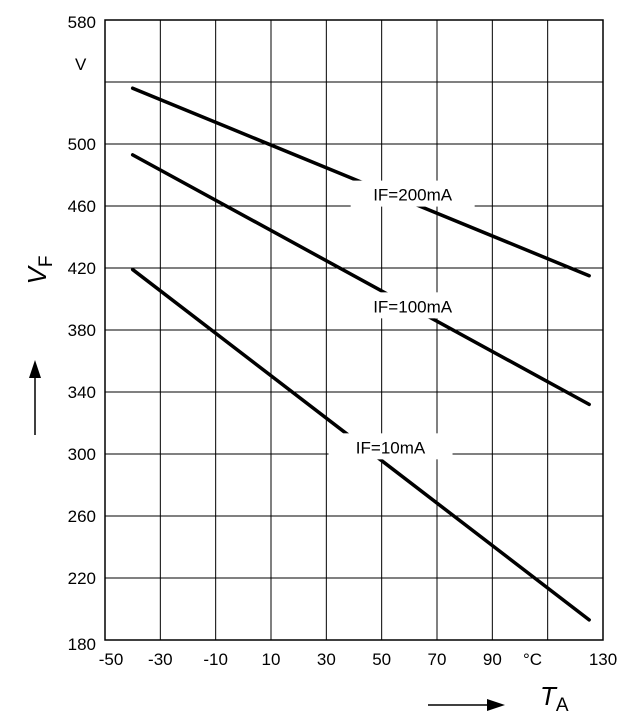 The height and width of the screenshot is (714, 619). Describe the element at coordinates (496, 705) in the screenshot. I see `x-axis-arrow-head` at that location.